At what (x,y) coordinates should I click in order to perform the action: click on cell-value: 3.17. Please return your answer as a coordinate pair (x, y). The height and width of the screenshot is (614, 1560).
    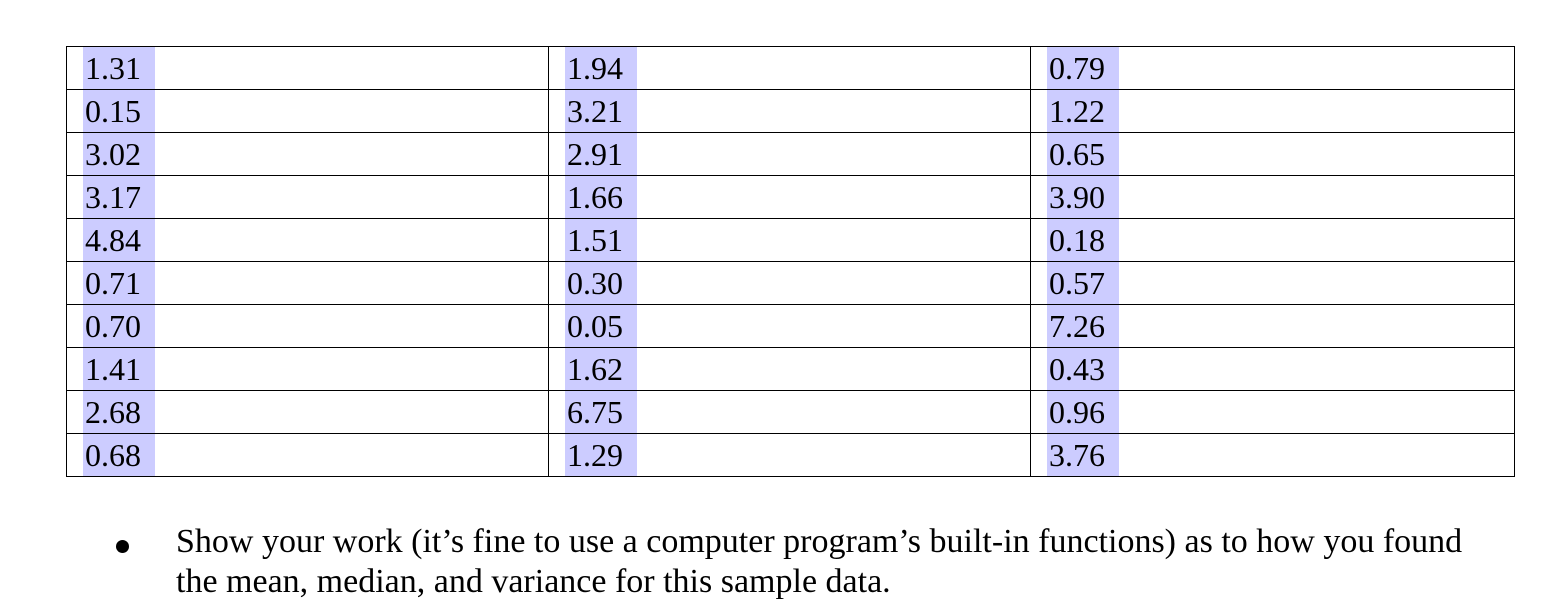
    Looking at the image, I should click on (119, 197).